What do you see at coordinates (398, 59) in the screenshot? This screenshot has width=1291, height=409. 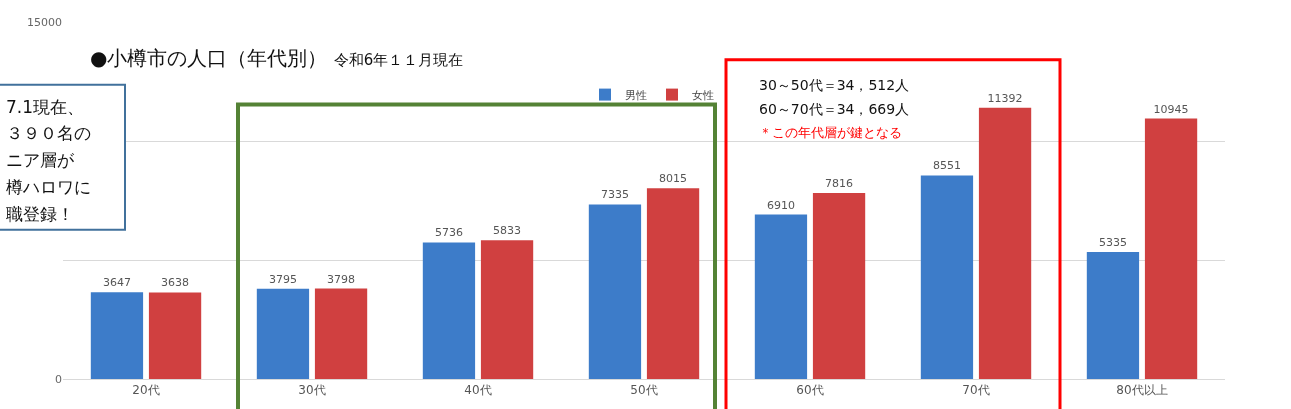 I see `text: 令和6年１１月現在` at bounding box center [398, 59].